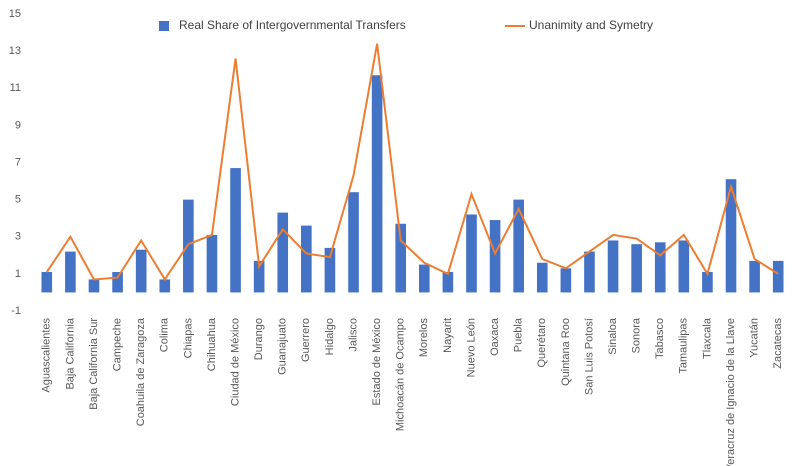 The image size is (799, 466). I want to click on y-tick-label: 7, so click(18, 162).